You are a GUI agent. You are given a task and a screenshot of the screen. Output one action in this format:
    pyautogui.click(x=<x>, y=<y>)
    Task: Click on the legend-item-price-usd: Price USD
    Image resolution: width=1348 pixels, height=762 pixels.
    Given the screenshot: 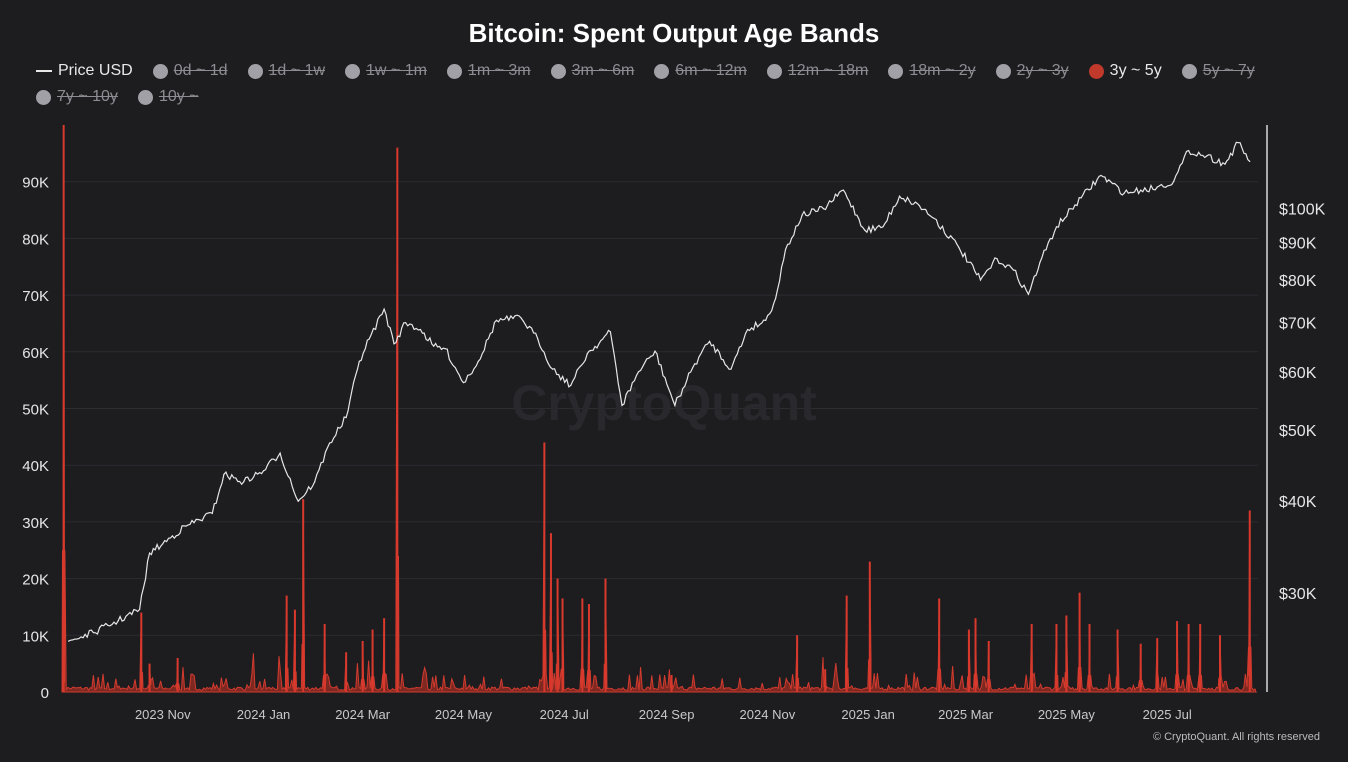 What is the action you would take?
    pyautogui.click(x=84, y=71)
    